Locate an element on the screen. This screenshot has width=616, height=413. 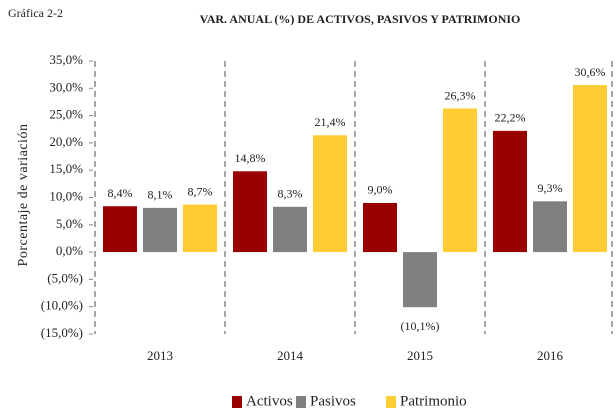
data-label: 8,1% is located at coordinates (160, 195).